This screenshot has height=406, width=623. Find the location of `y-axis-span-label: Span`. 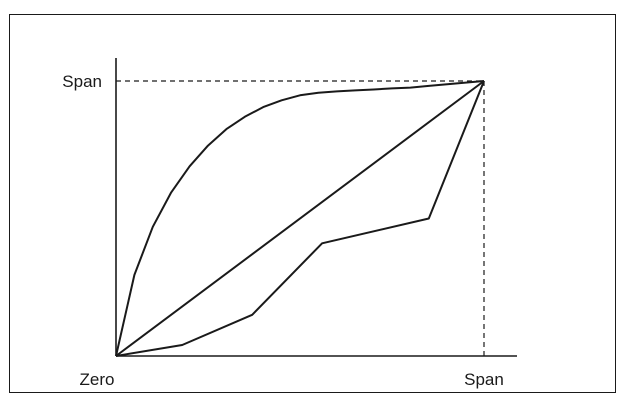

y-axis-span-label: Span is located at coordinates (82, 81).